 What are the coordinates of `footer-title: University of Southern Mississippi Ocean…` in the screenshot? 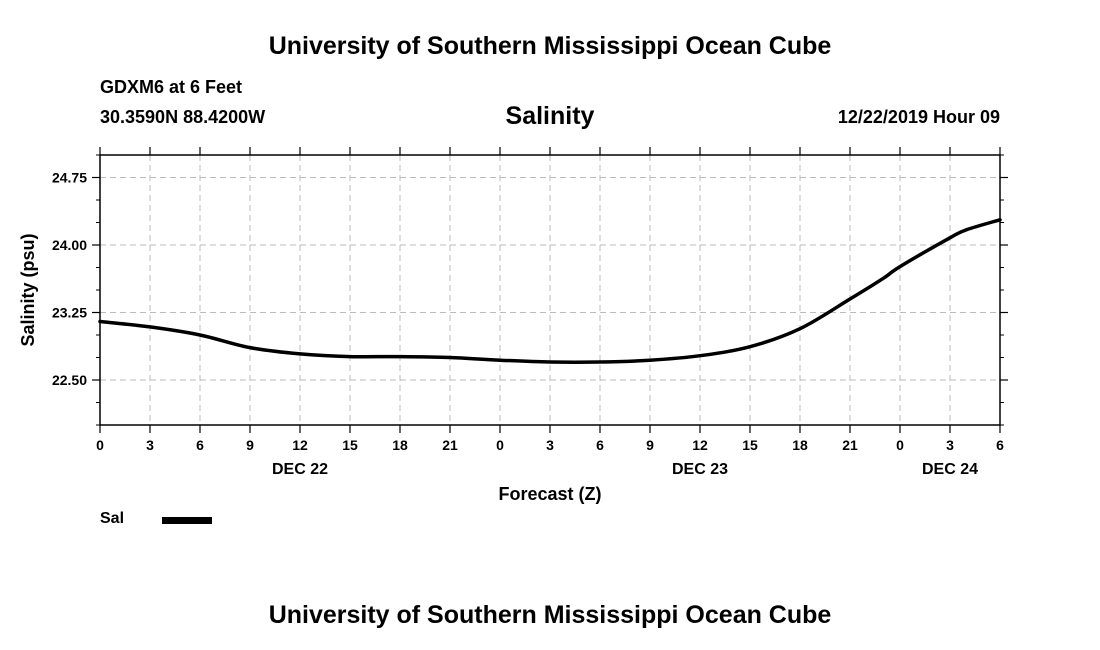 It's located at (550, 615).